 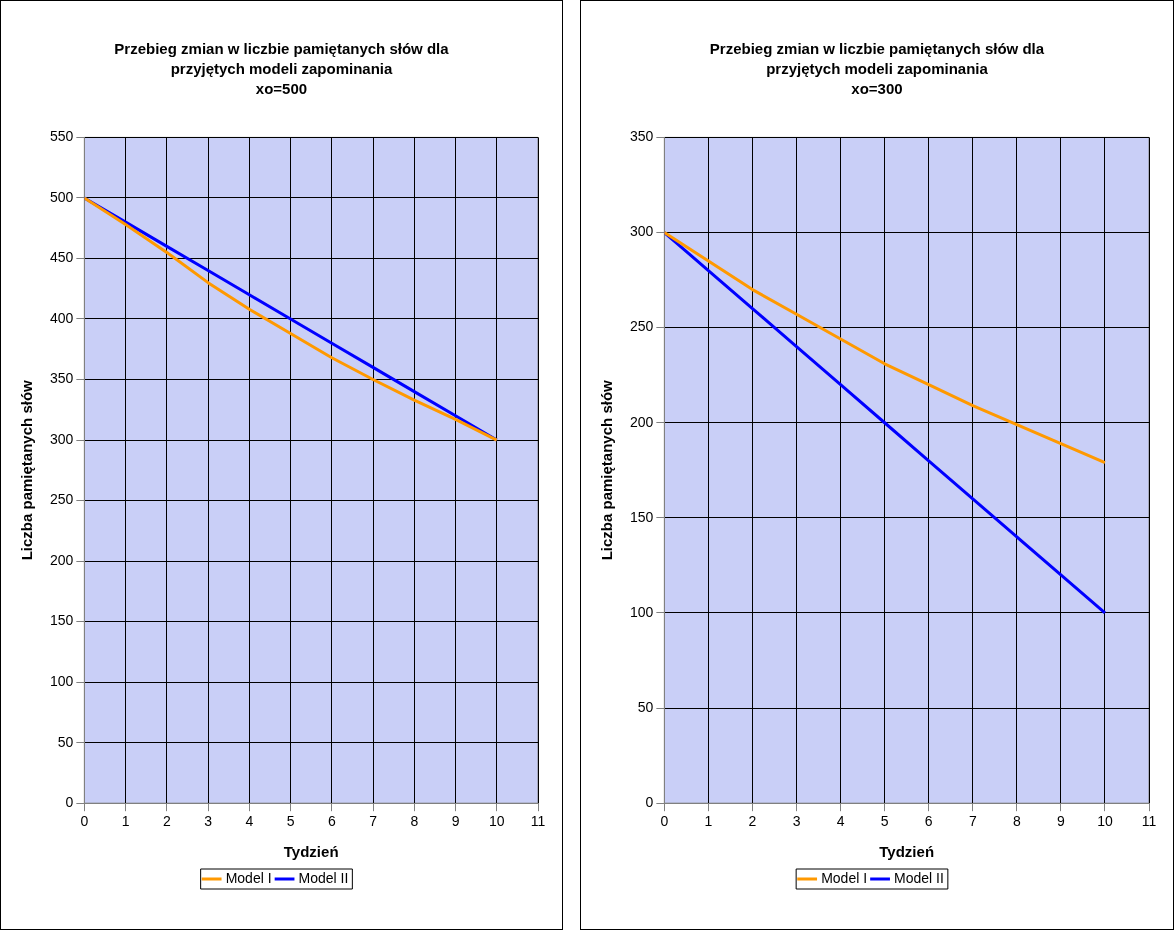 I want to click on y-tick-label: 400, so click(x=62, y=317).